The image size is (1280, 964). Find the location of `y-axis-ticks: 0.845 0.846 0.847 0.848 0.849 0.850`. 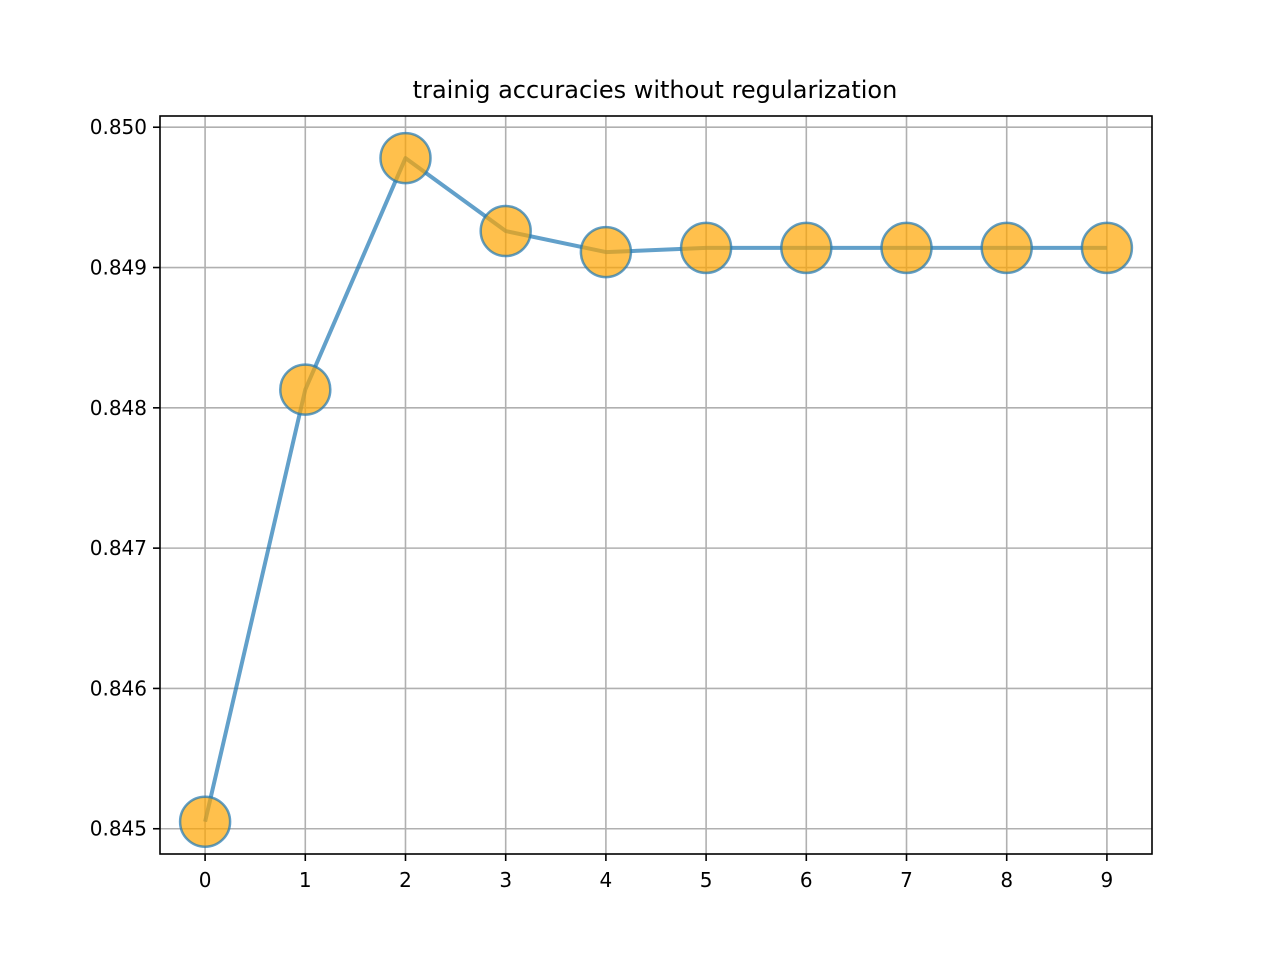

y-axis-ticks: 0.845 0.846 0.847 0.848 0.849 0.850 is located at coordinates (125, 478).